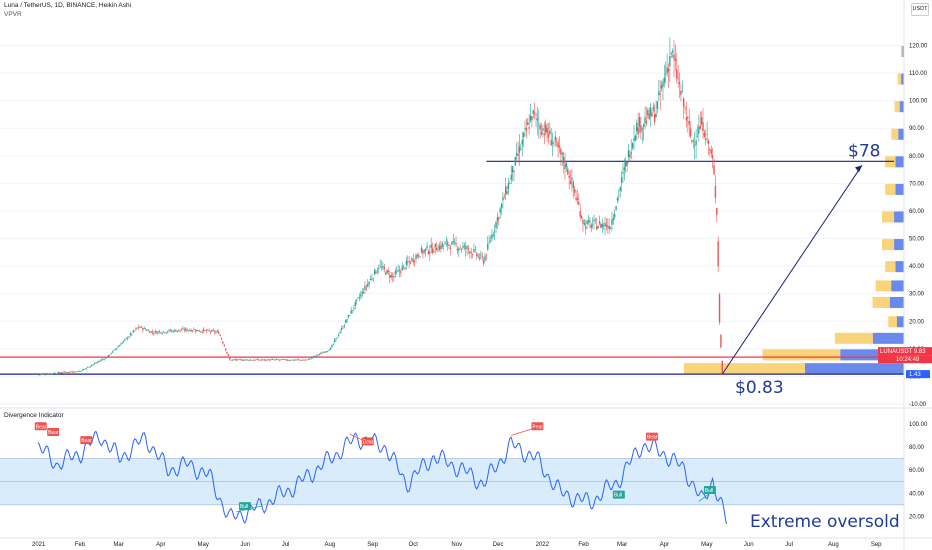 The width and height of the screenshot is (932, 550). What do you see at coordinates (704, 497) in the screenshot?
I see `divergence-line` at bounding box center [704, 497].